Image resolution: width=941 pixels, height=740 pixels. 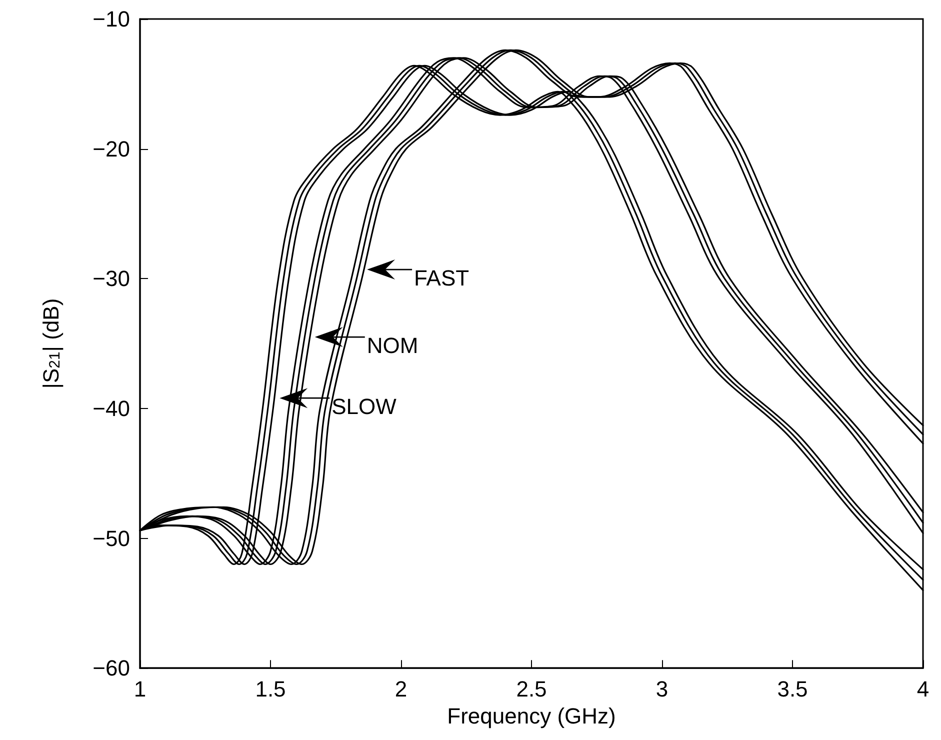 I want to click on x-axis-title: Frequency (GHz), so click(x=531, y=716).